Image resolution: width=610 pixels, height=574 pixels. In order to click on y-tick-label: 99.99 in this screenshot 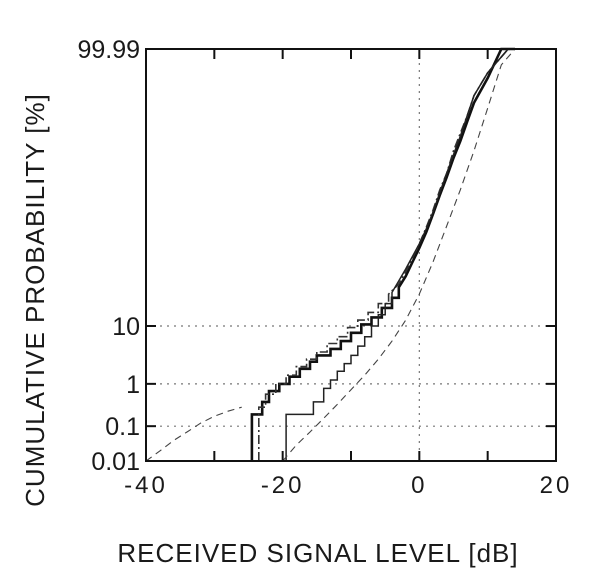, I will do `click(108, 50)`.